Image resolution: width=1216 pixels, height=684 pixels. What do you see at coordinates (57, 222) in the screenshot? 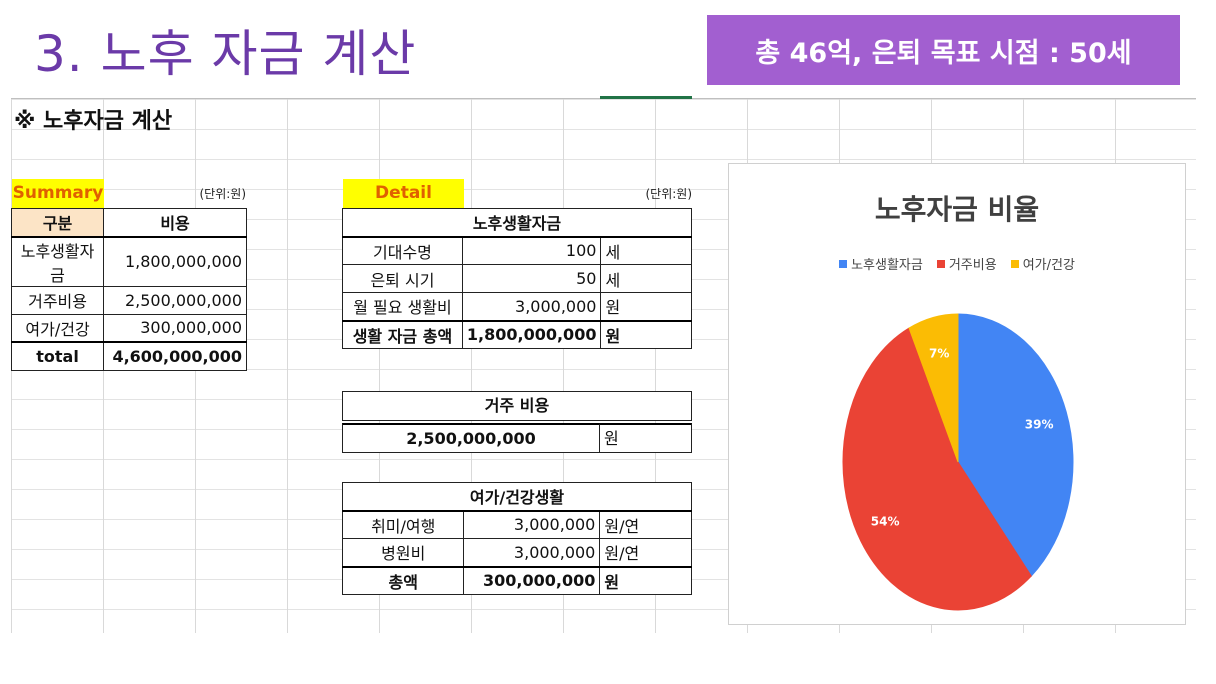
I see `summary-col-category: 구분` at bounding box center [57, 222].